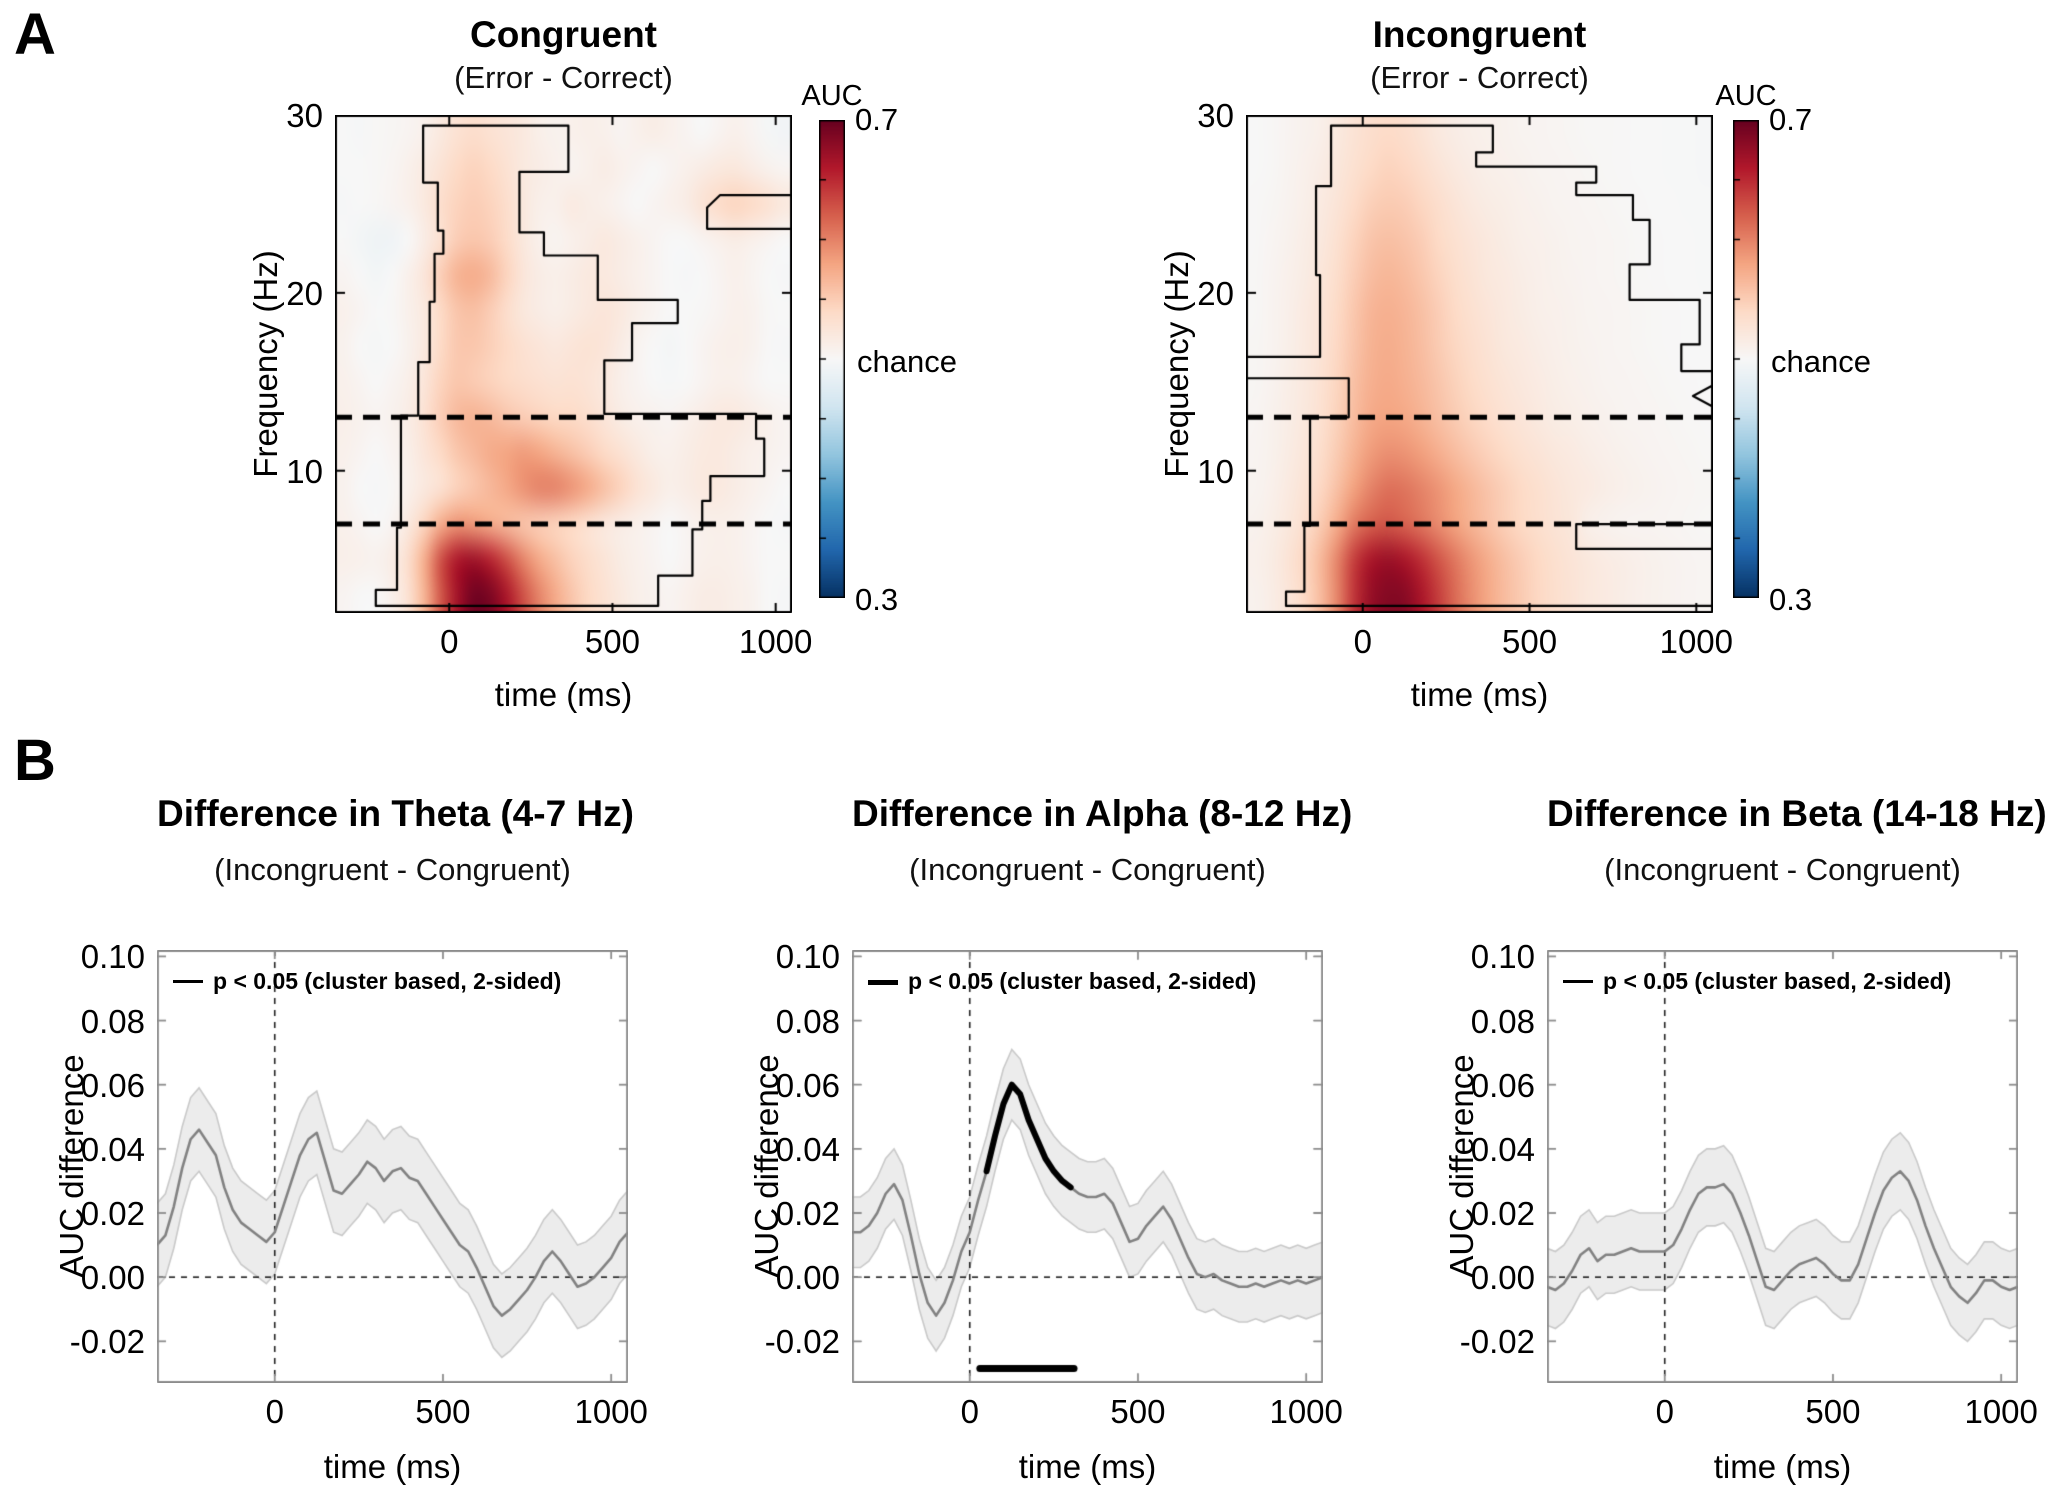  I want to click on line-alpha-xlabel: time (ms), so click(1087, 1466).